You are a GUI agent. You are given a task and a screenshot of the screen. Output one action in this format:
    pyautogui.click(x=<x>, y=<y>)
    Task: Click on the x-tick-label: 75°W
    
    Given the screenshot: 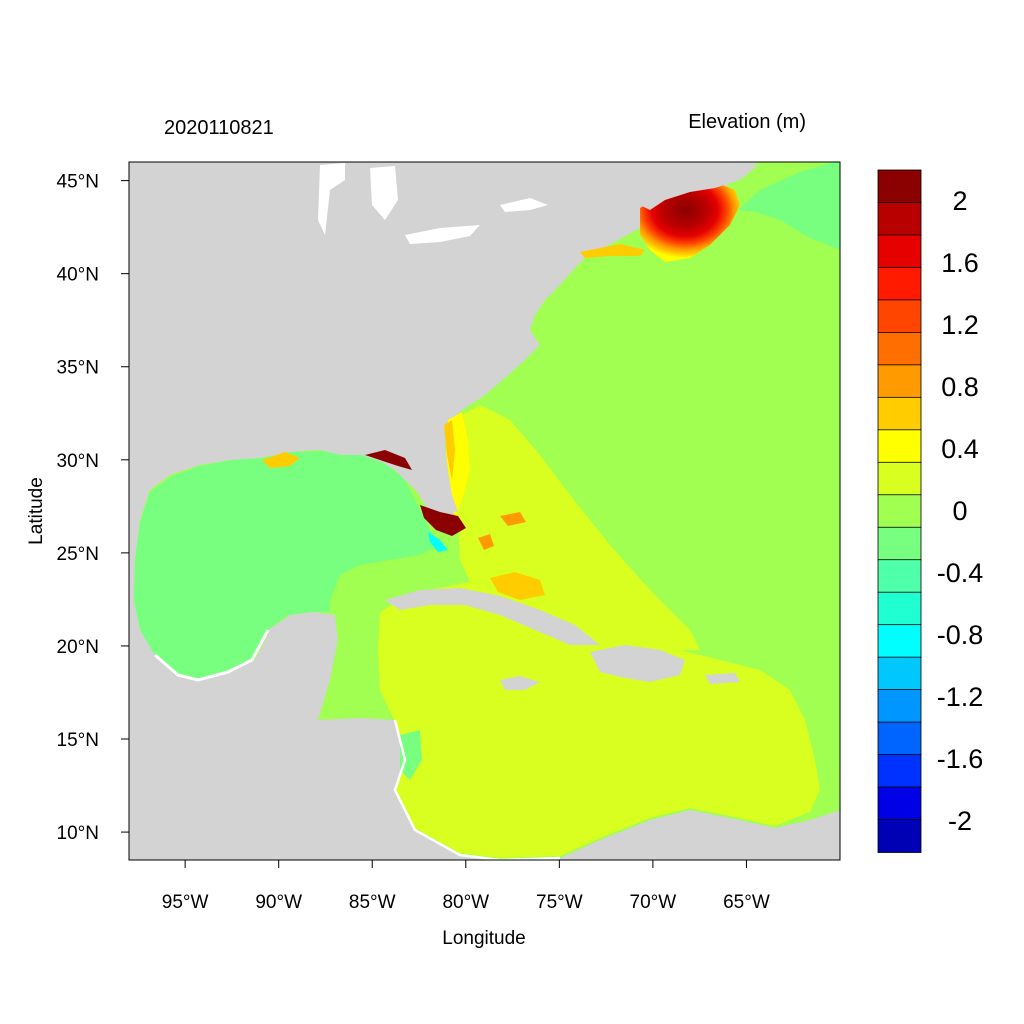 What is the action you would take?
    pyautogui.click(x=559, y=902)
    